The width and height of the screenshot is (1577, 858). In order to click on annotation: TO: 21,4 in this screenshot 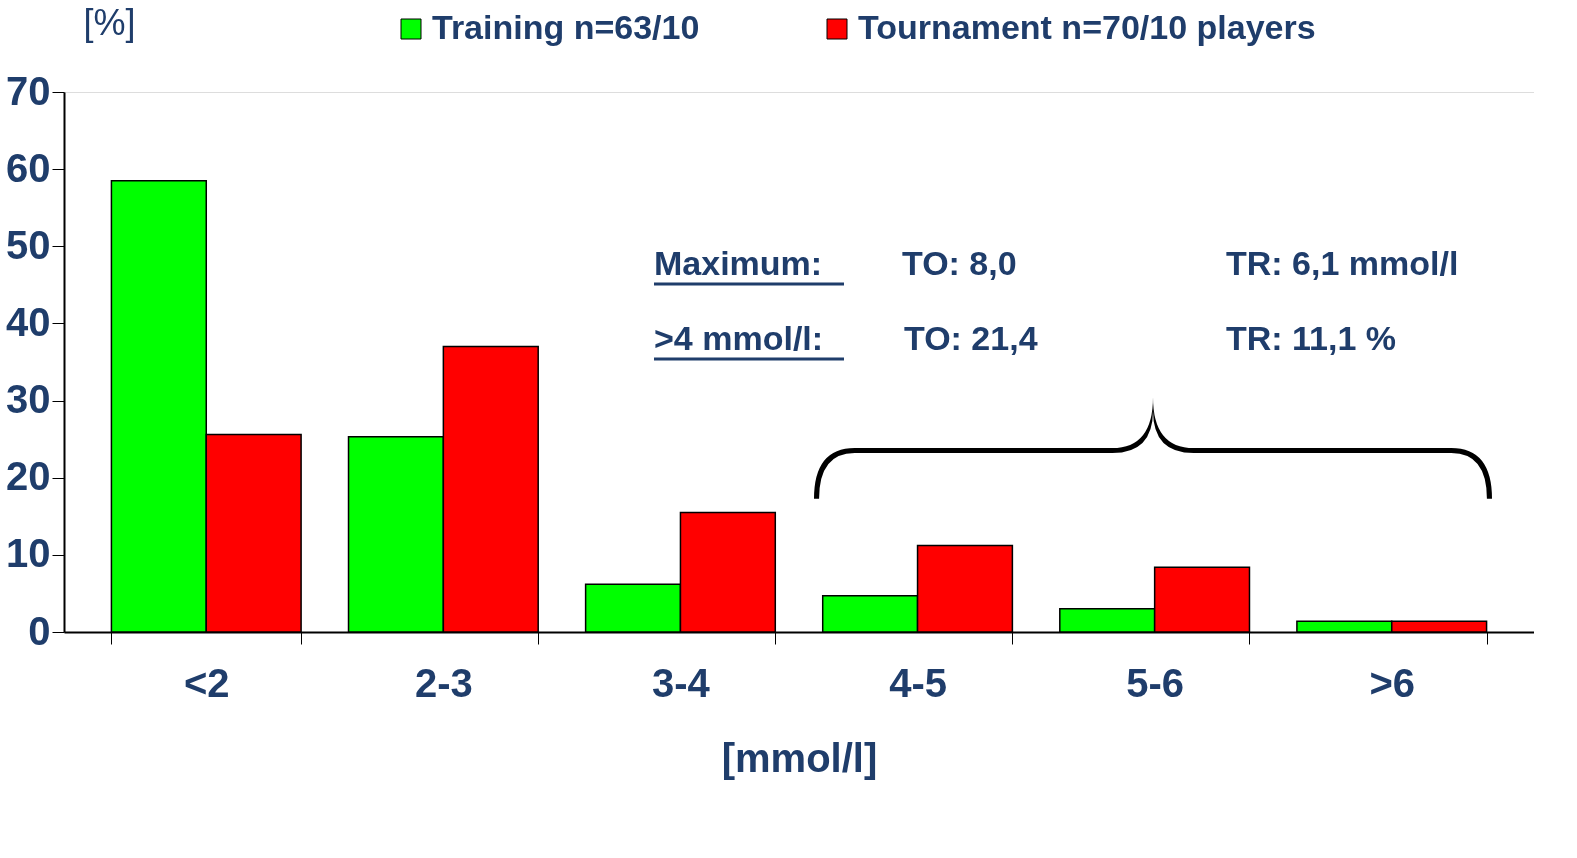, I will do `click(971, 338)`.